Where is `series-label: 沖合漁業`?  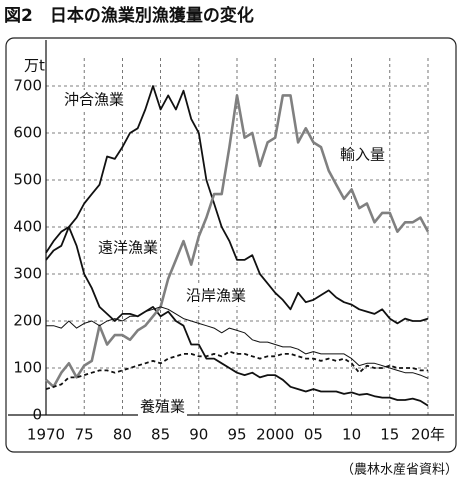 series-label: 沖合漁業 is located at coordinates (94, 100).